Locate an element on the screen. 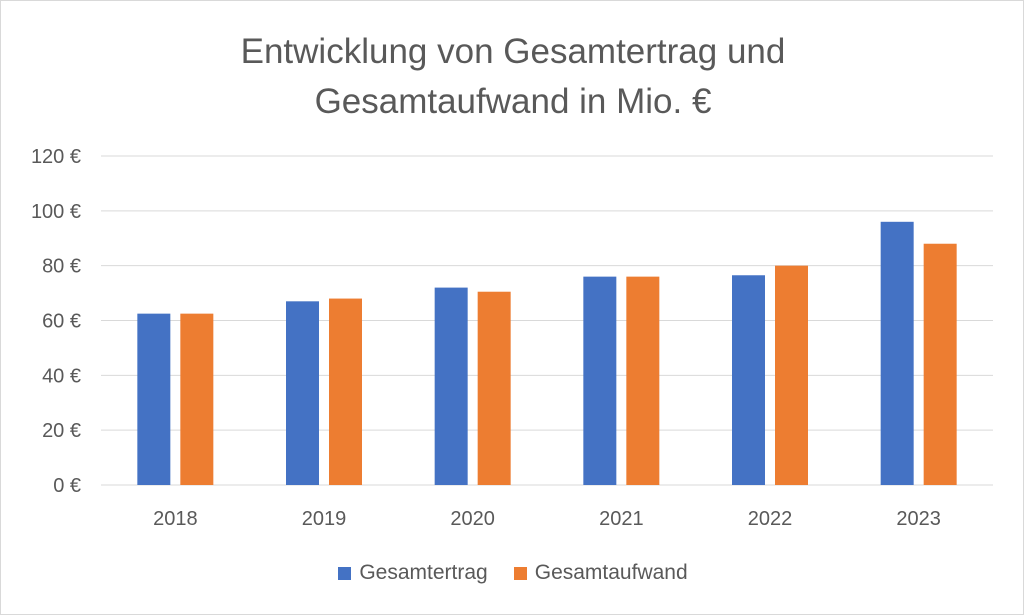 This screenshot has height=615, width=1024. bar-gesamtaufwand-2023 is located at coordinates (940, 364).